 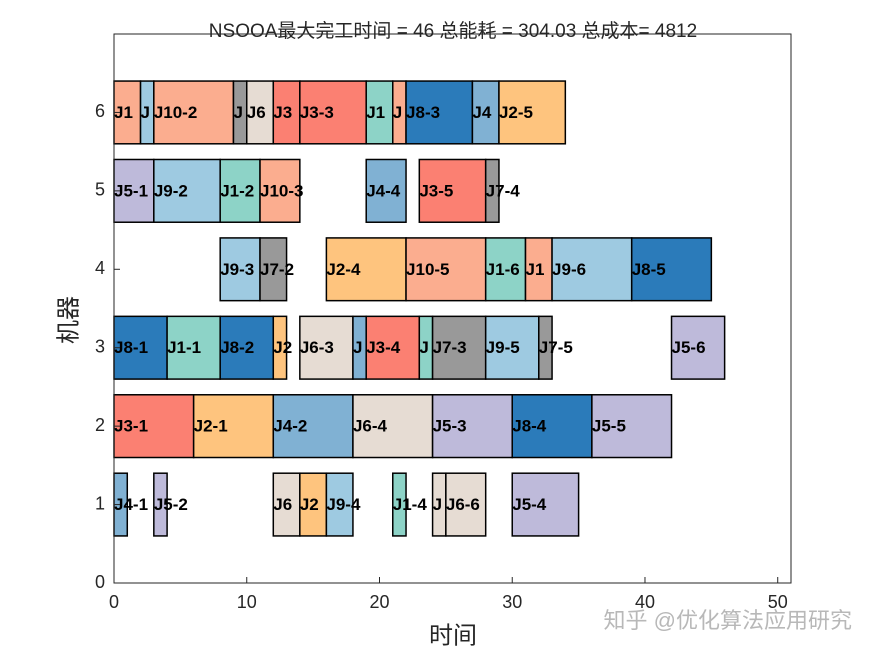 What do you see at coordinates (277, 269) in the screenshot?
I see `task-label: J7-2` at bounding box center [277, 269].